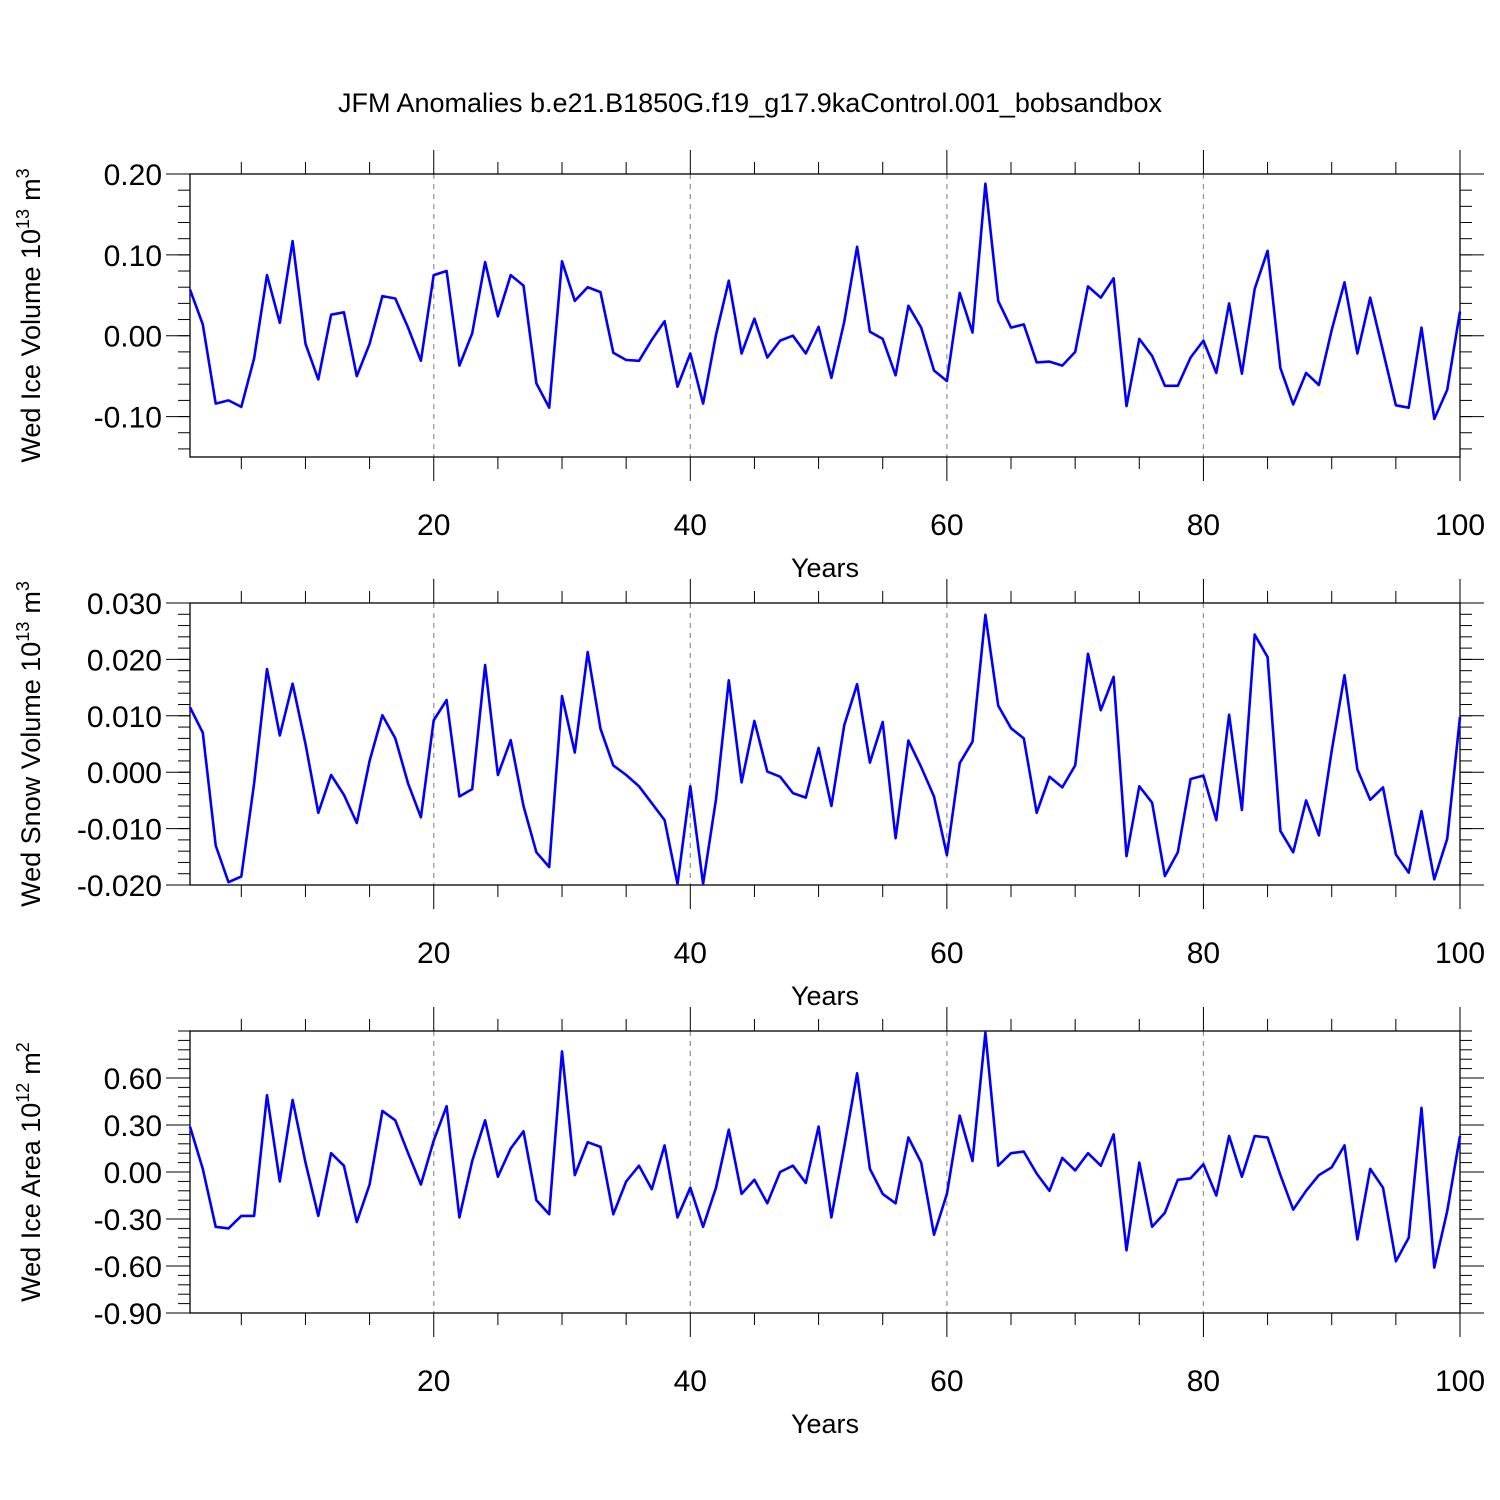 The image size is (1500, 1500). What do you see at coordinates (133, 175) in the screenshot?
I see `y-tick-label: 0.20` at bounding box center [133, 175].